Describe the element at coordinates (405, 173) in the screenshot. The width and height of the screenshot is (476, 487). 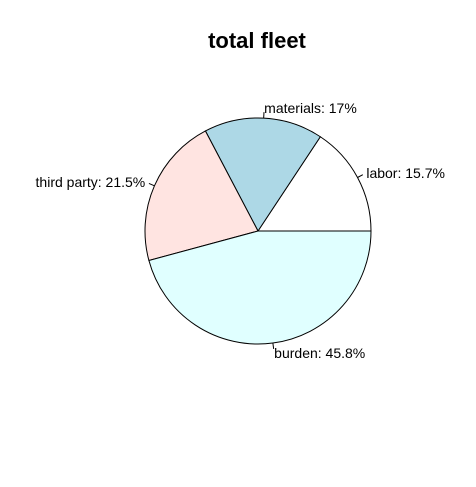
I see `pie-label-0: labor: 15.7%` at that location.